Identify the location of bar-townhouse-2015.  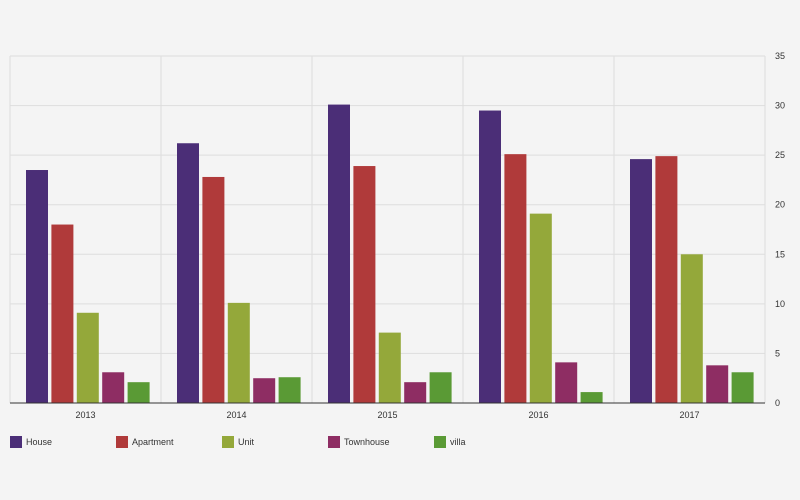
(415, 392).